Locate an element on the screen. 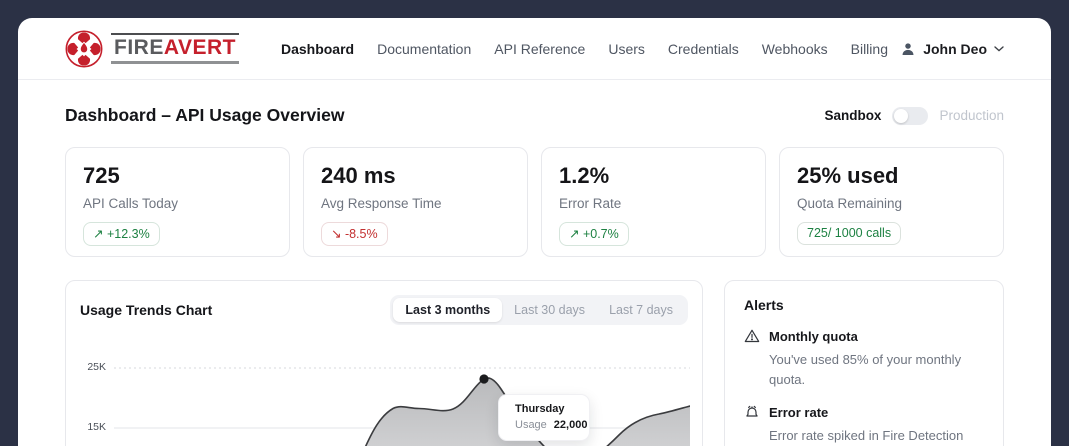 This screenshot has height=446, width=1069. user-name: John Deo is located at coordinates (955, 48).